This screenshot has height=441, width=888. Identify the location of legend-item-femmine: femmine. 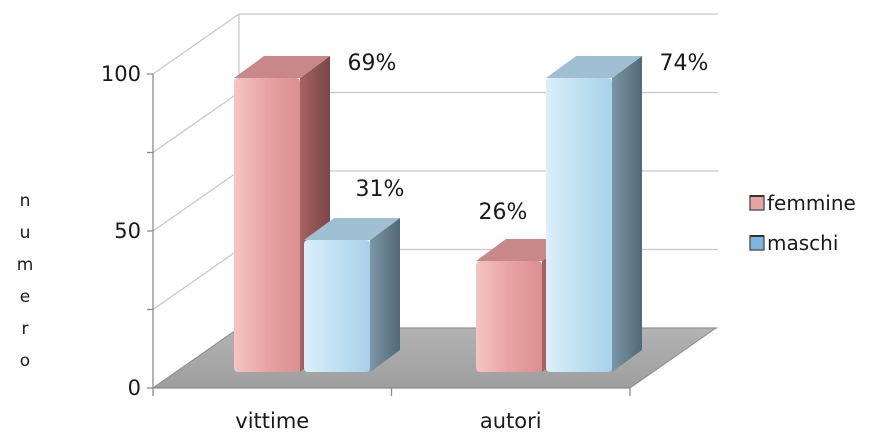
(802, 203).